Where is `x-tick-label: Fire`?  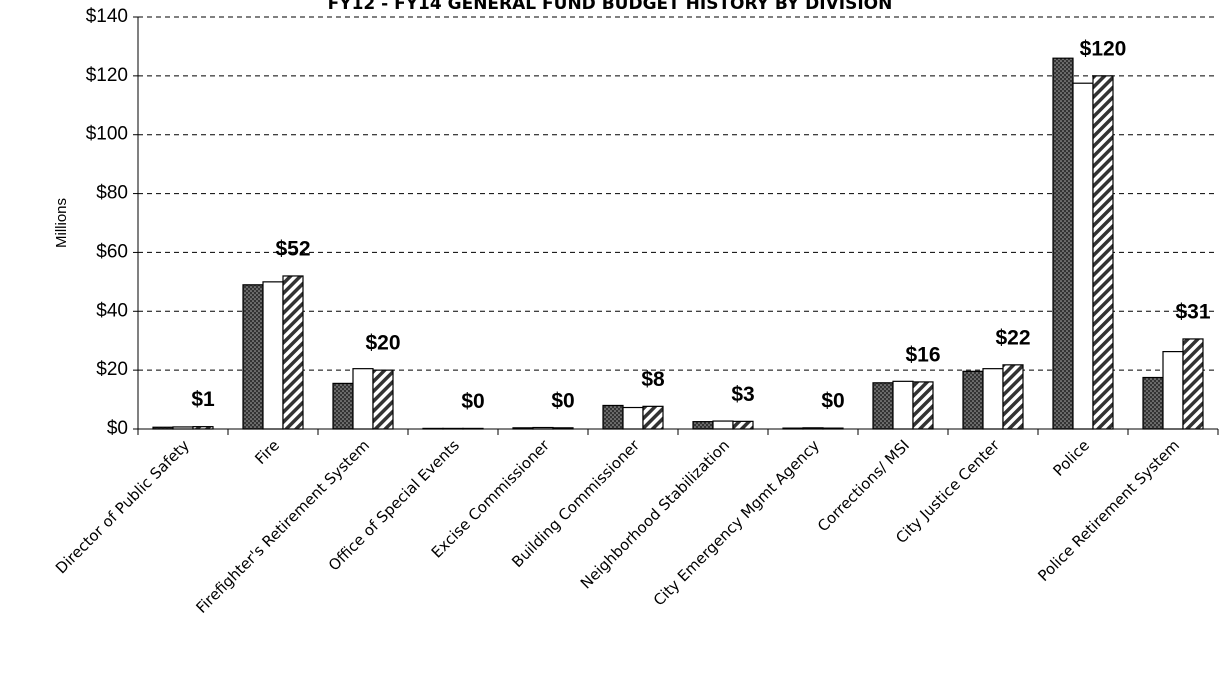 x-tick-label: Fire is located at coordinates (267, 452).